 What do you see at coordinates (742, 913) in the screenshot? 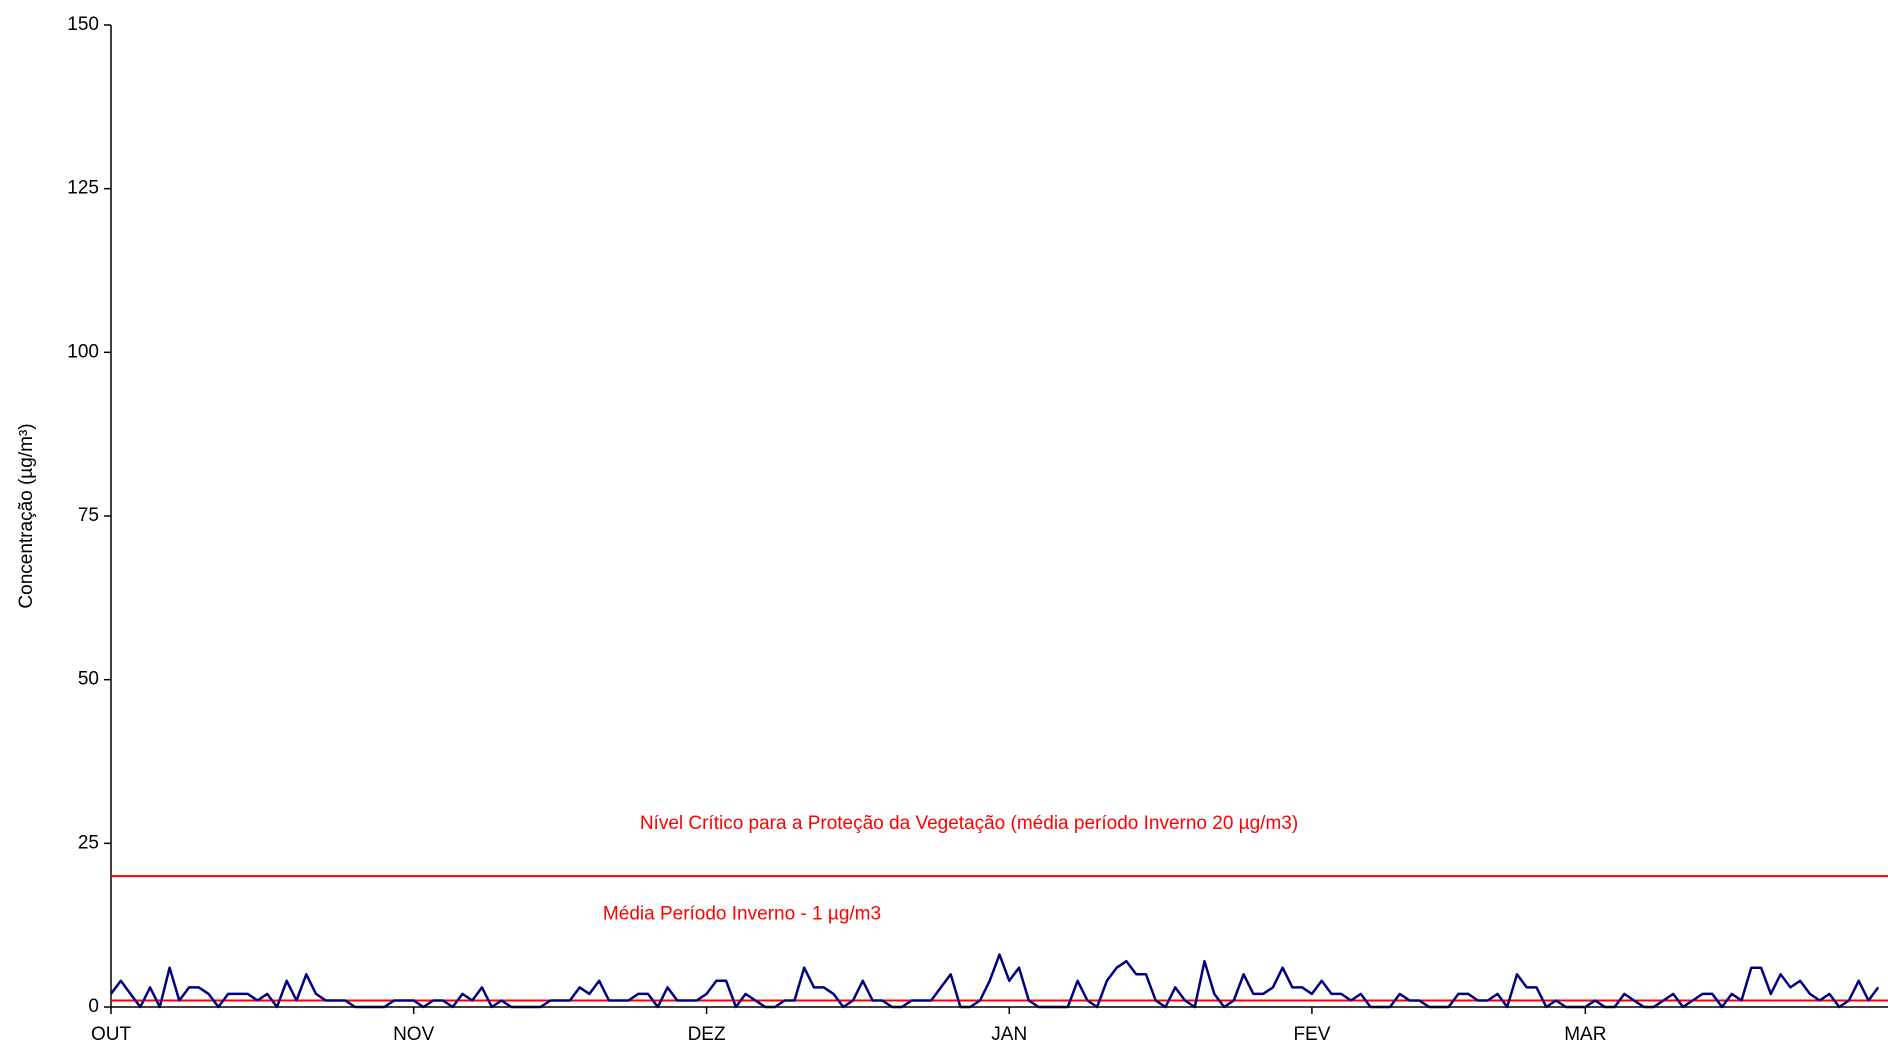
I see `reference-label: Média Período Inverno - 1 µg/m3` at bounding box center [742, 913].